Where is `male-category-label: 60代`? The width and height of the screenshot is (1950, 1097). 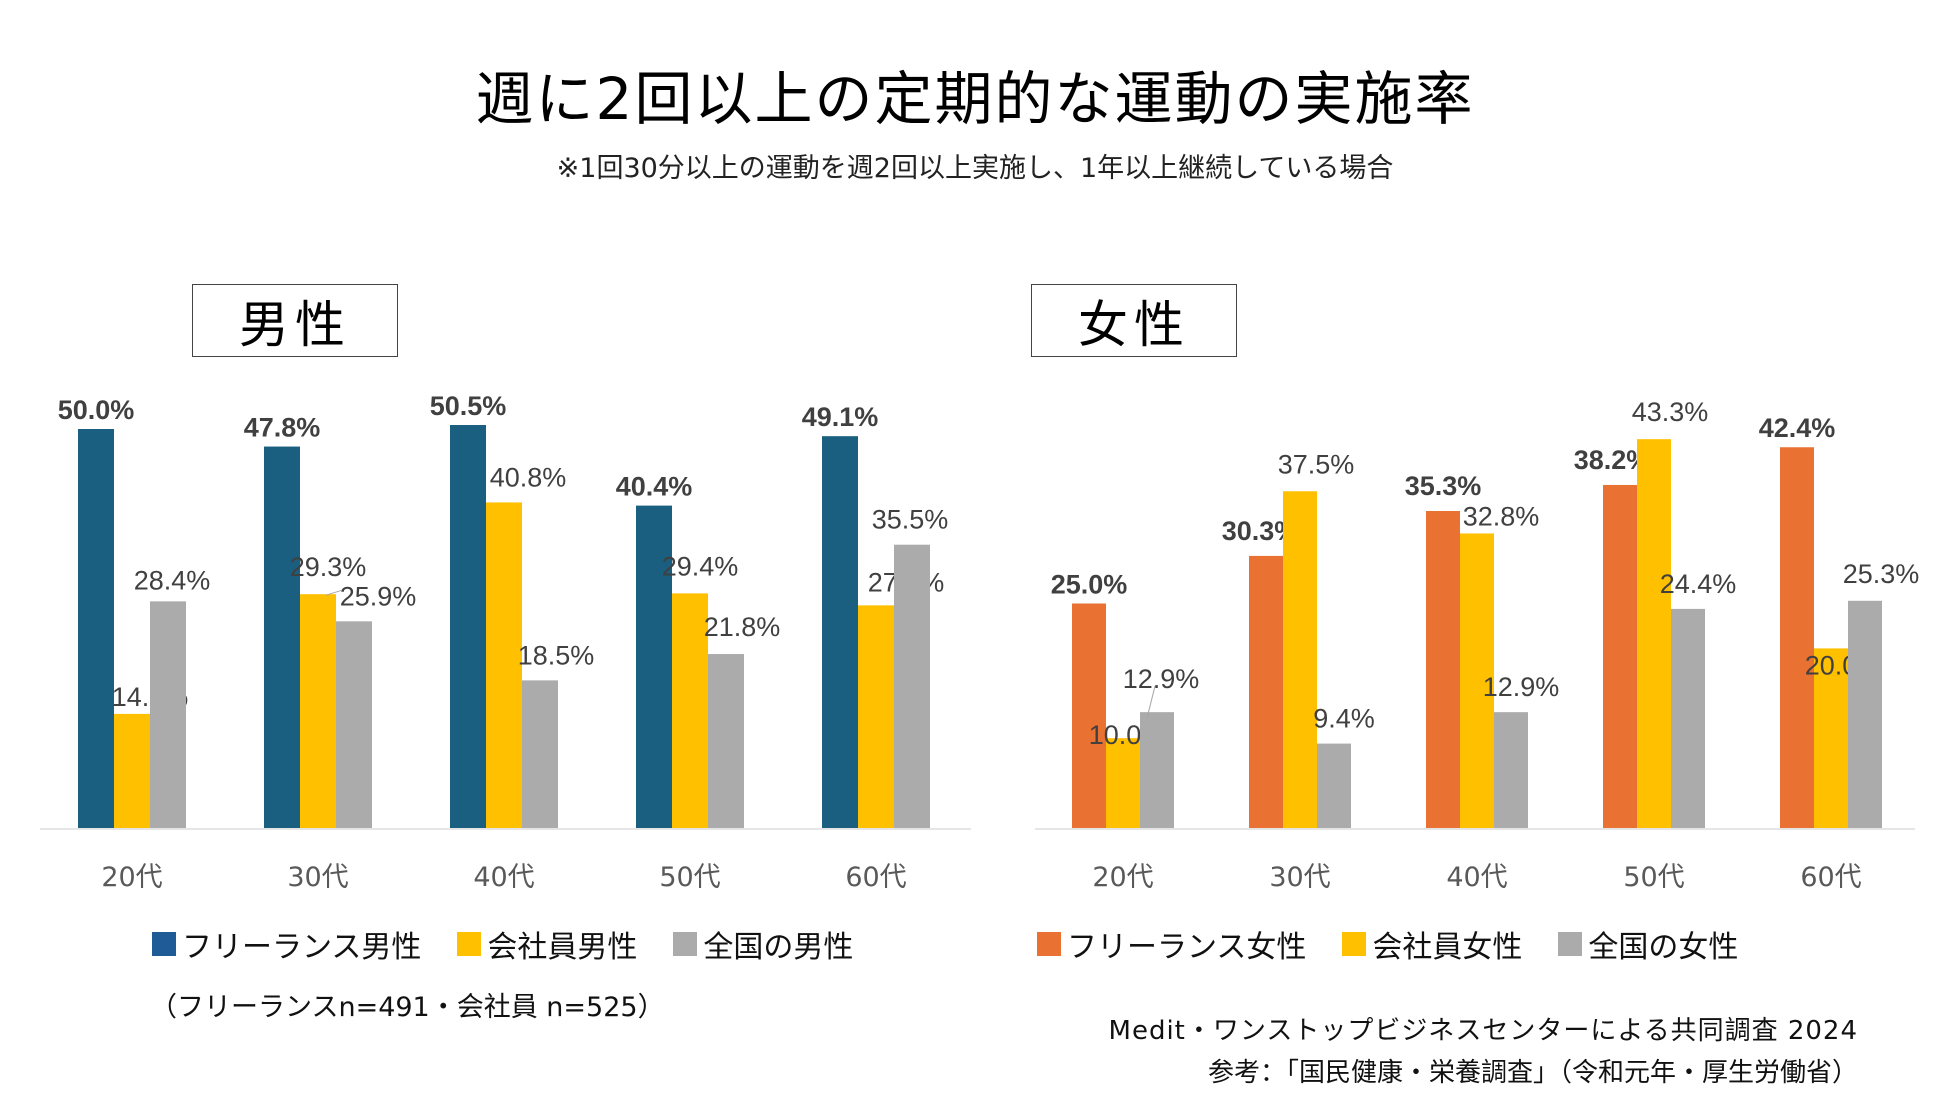
male-category-label: 60代 is located at coordinates (875, 877).